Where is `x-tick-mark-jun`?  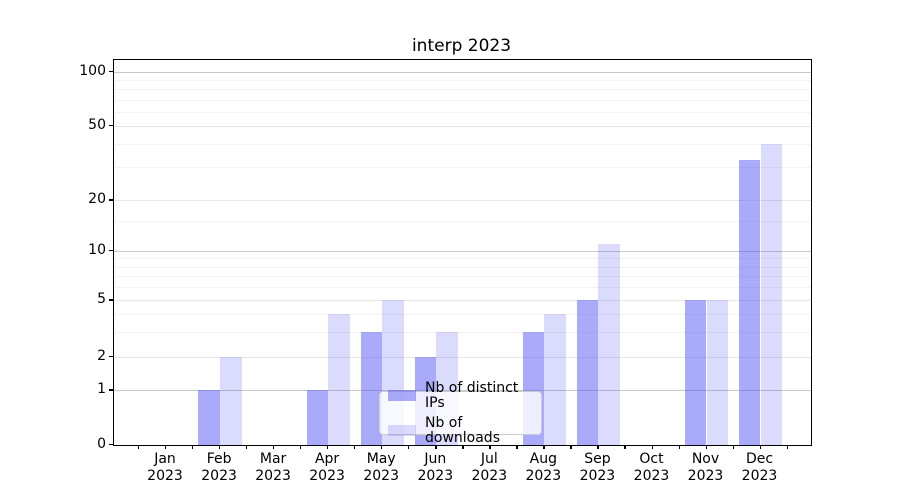 x-tick-mark-jun is located at coordinates (436, 447).